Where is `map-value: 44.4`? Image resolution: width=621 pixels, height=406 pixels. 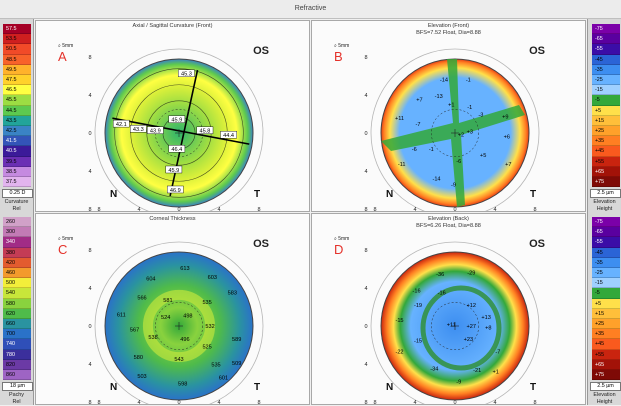
map-value: 44.4 is located at coordinates (228, 136).